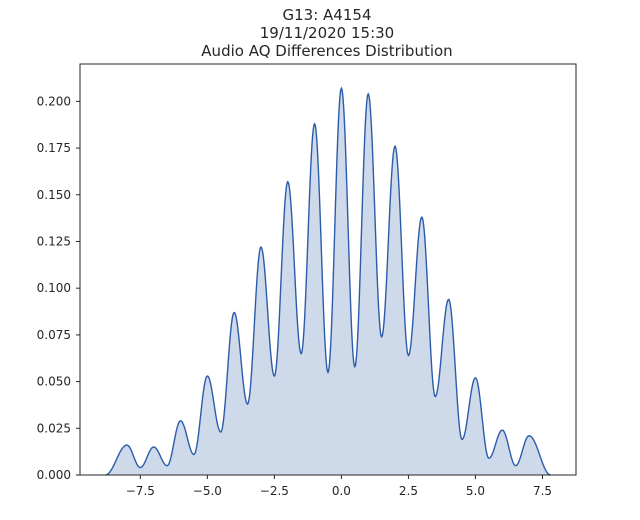 This screenshot has width=640, height=520. What do you see at coordinates (408, 491) in the screenshot?
I see `x-tick-label: 2.5` at bounding box center [408, 491].